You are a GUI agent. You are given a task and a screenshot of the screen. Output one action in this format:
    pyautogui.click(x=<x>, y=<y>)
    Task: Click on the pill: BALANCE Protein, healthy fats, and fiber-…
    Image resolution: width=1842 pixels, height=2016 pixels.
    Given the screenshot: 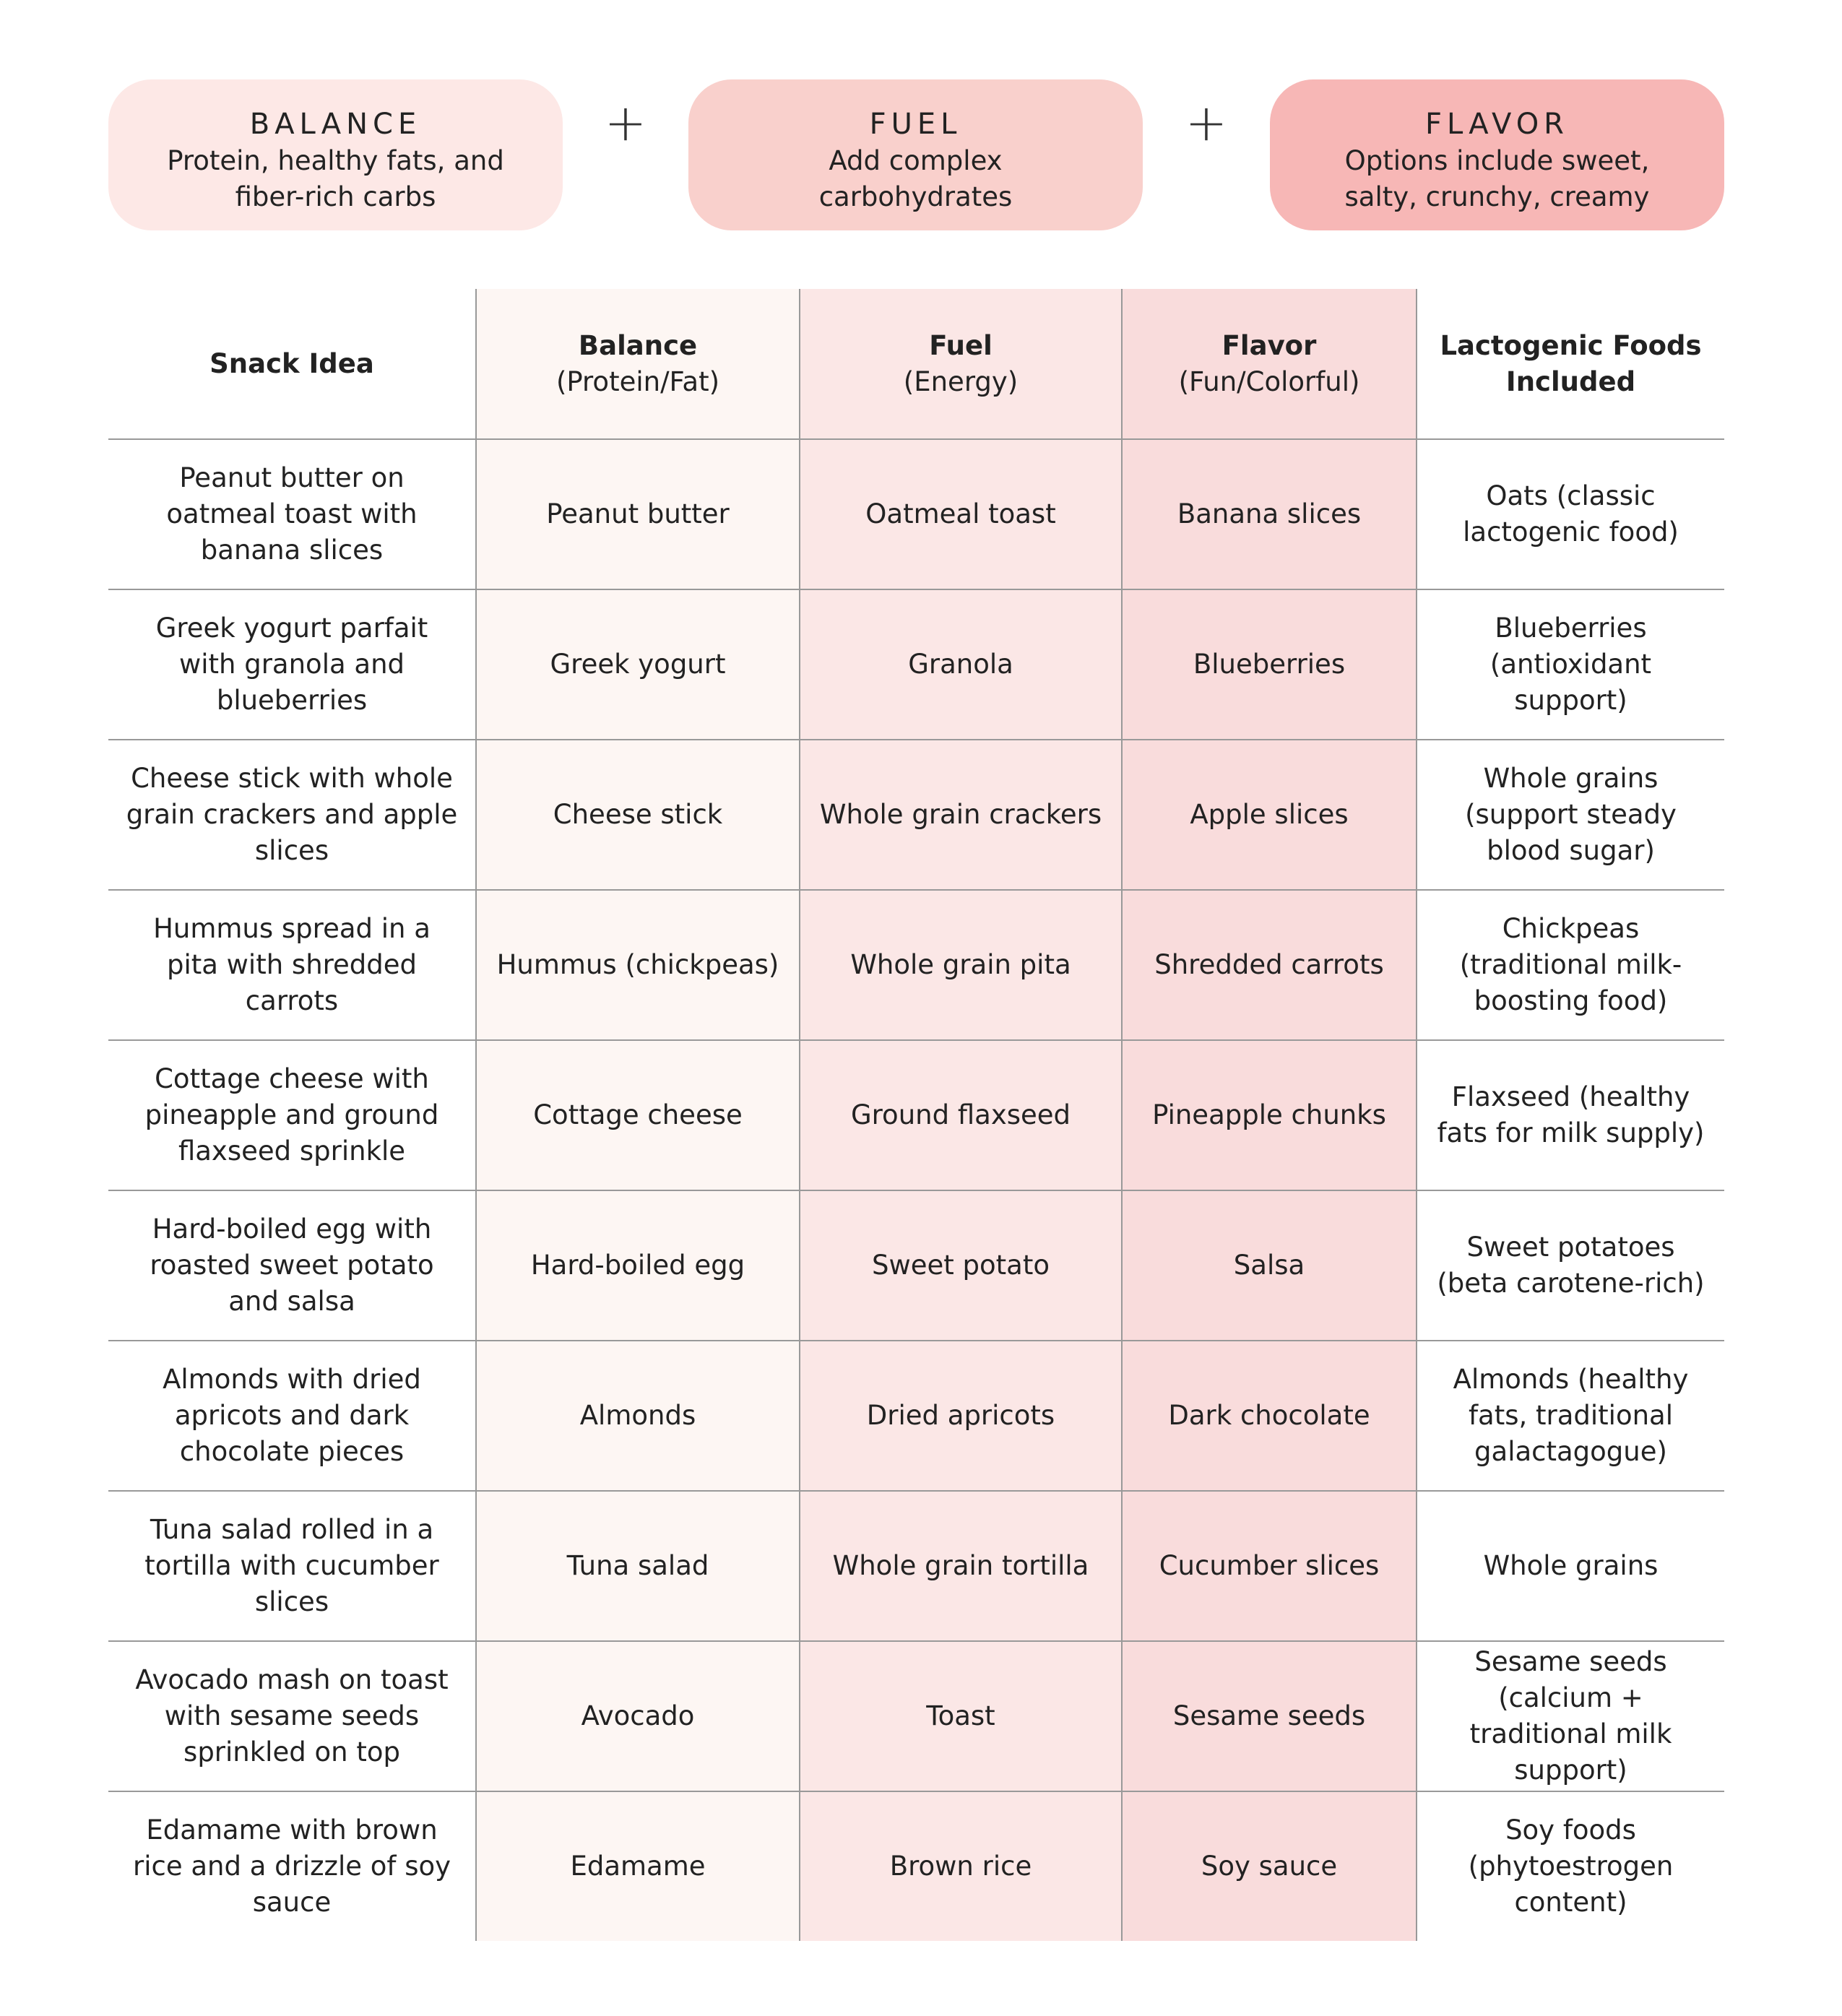 What is the action you would take?
    pyautogui.click(x=335, y=154)
    